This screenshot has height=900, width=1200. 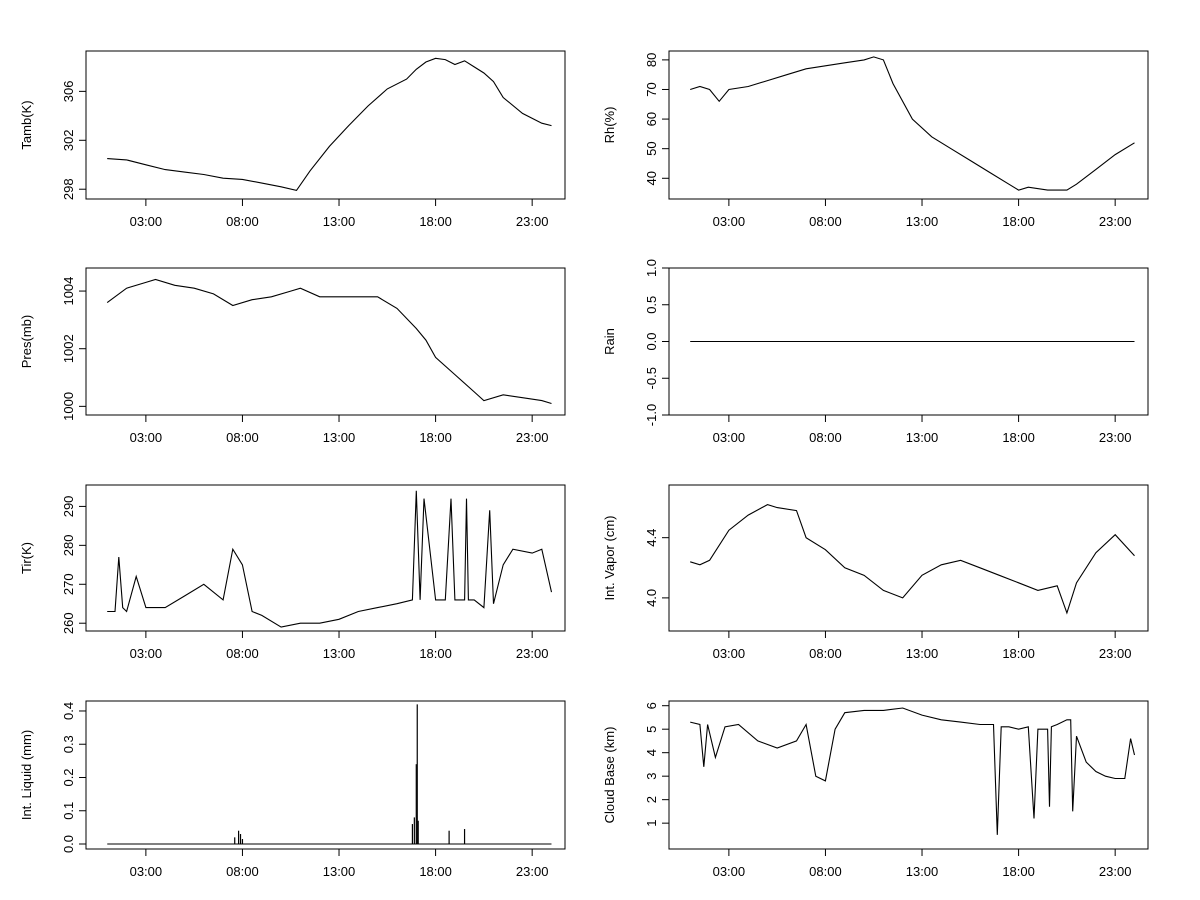 I want to click on tir-k-x-tick-label: 08:00, so click(x=242, y=653).